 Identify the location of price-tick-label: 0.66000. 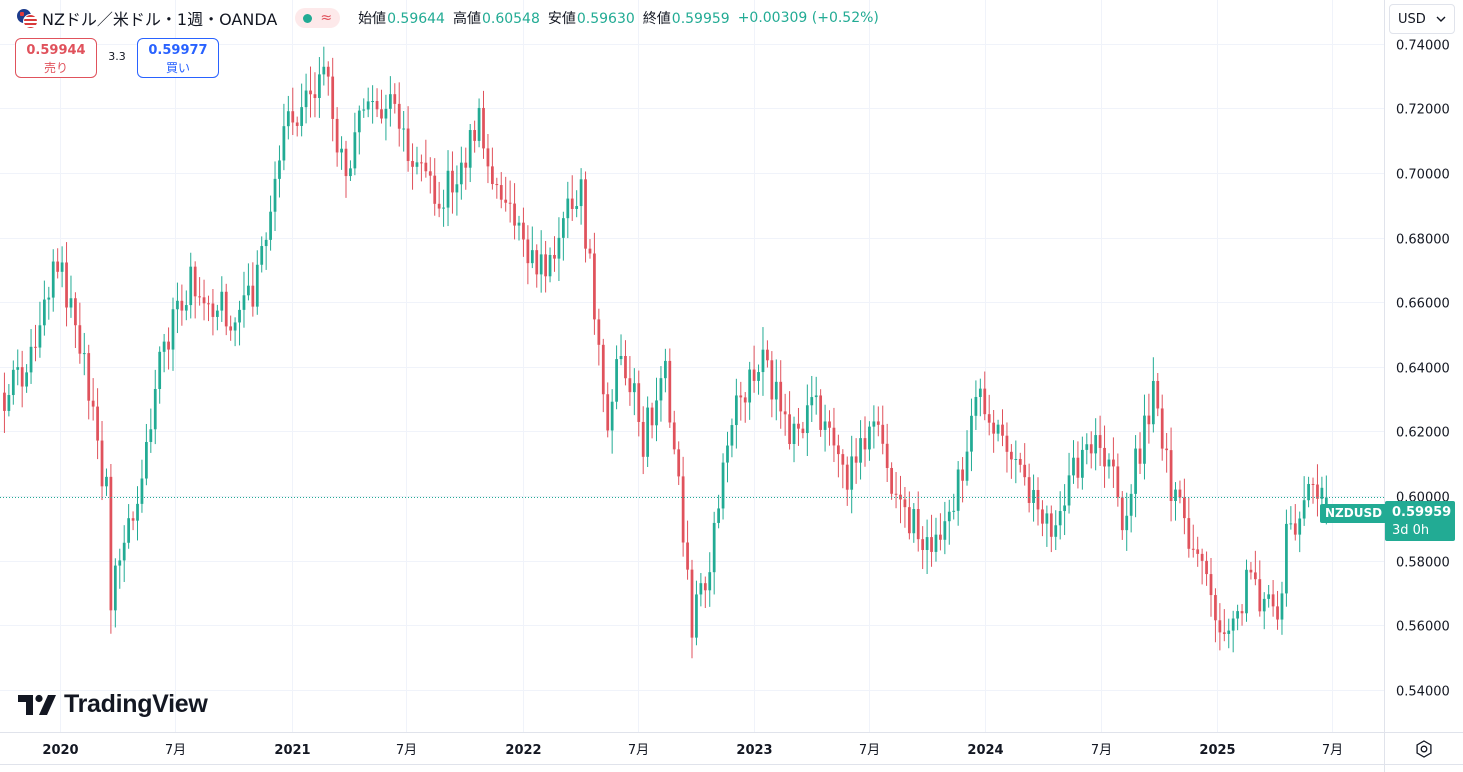
(1423, 304).